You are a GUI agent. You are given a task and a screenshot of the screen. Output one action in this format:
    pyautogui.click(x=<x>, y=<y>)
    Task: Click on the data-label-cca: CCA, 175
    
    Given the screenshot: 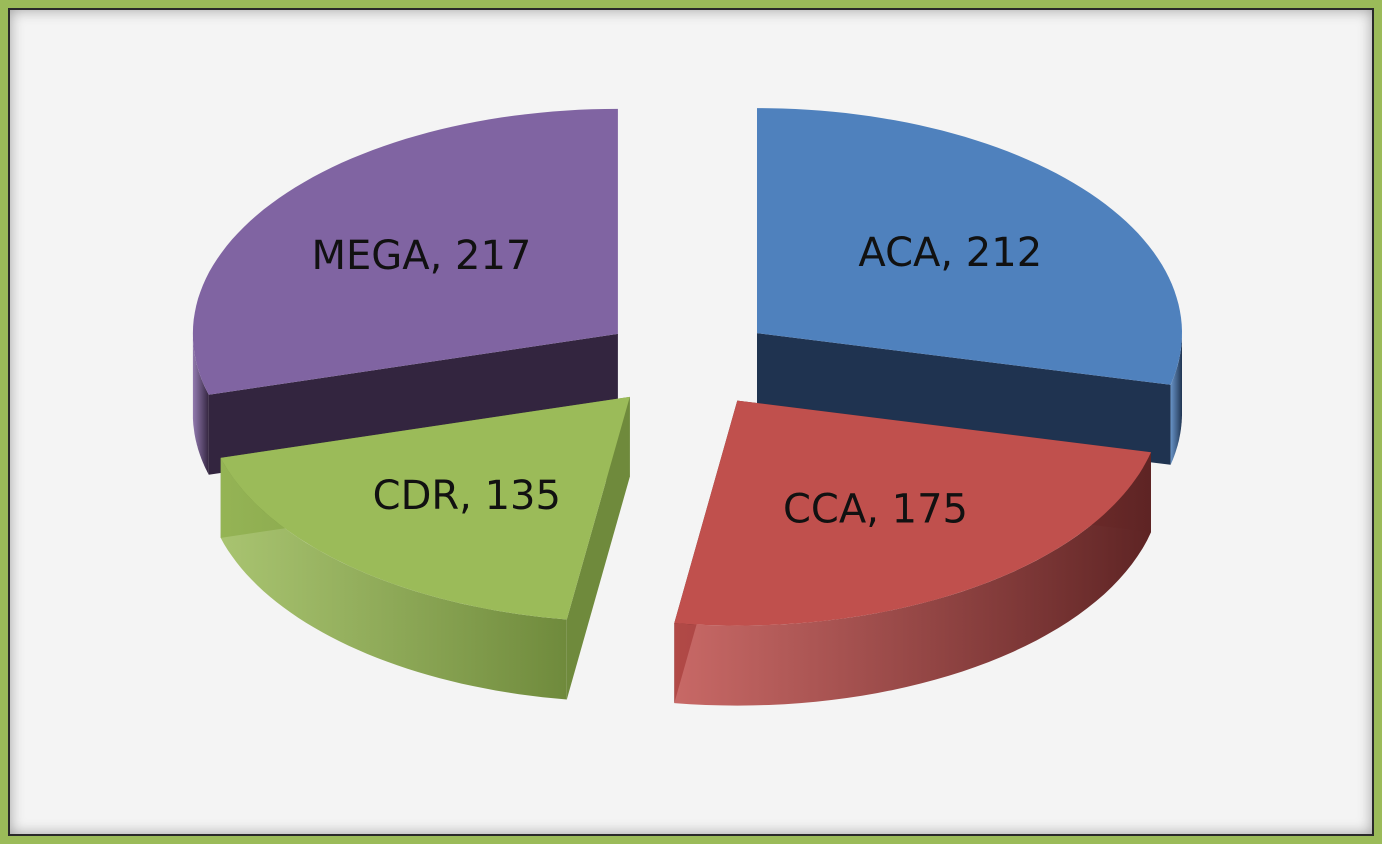 What is the action you would take?
    pyautogui.click(x=875, y=510)
    